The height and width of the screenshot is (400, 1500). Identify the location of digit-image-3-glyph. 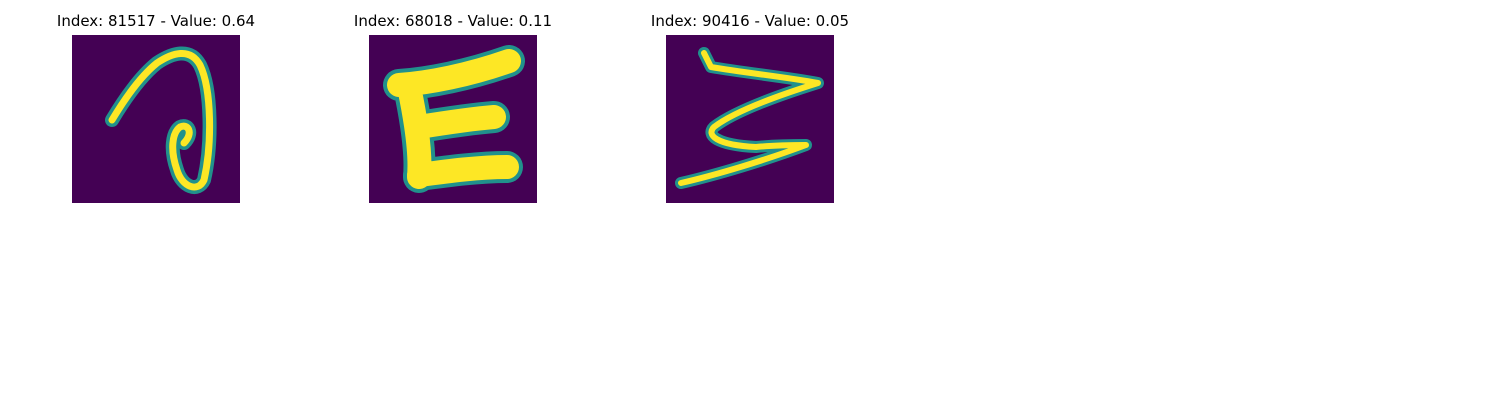
(749, 118).